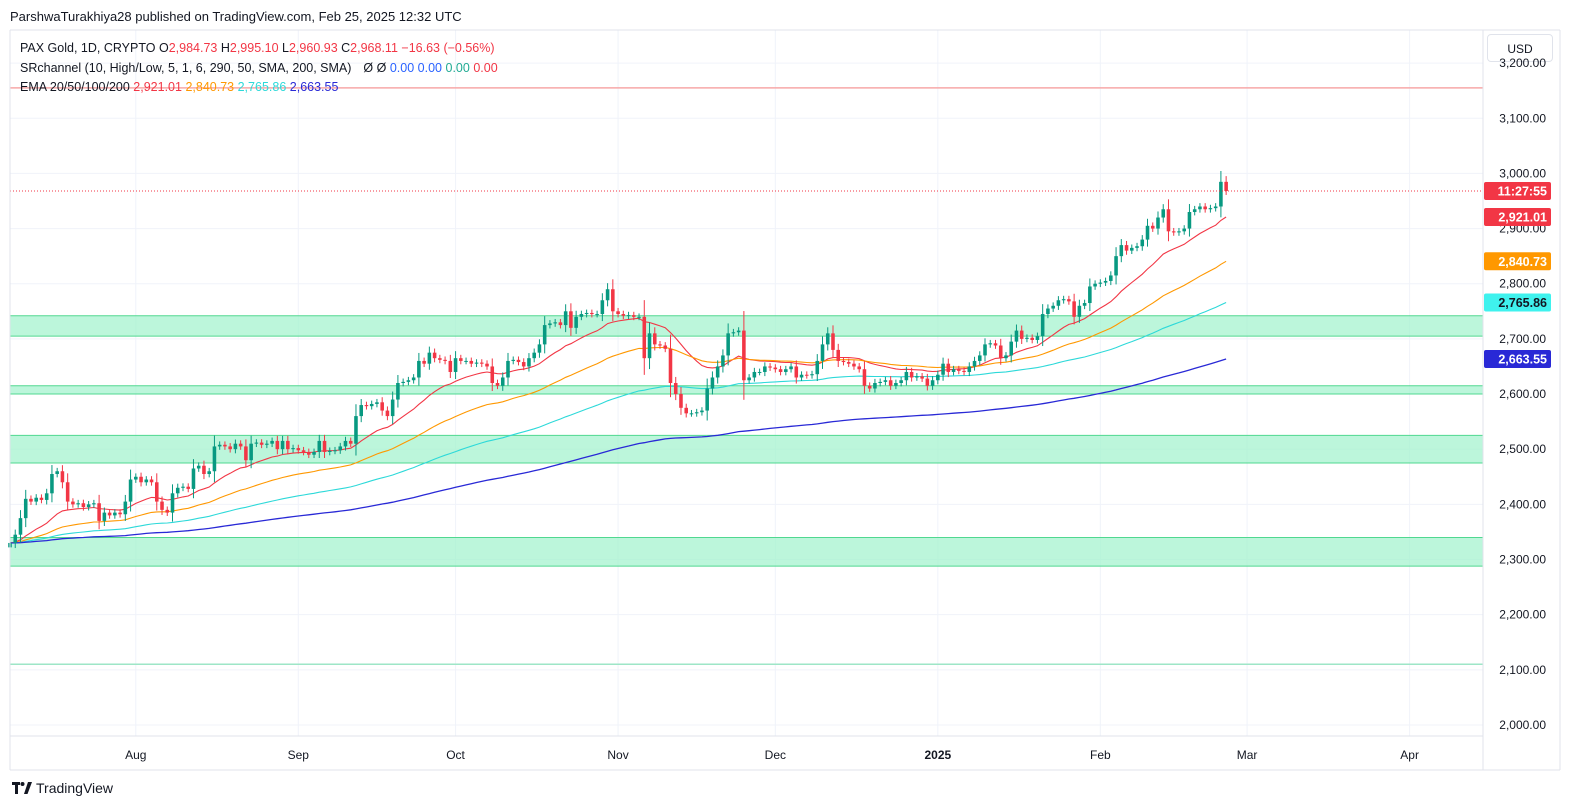 This screenshot has width=1570, height=810. Describe the element at coordinates (772, 755) in the screenshot. I see `time-axis: Aug Sep Oct Nov Dec 2025 Feb Mar Apr` at that location.